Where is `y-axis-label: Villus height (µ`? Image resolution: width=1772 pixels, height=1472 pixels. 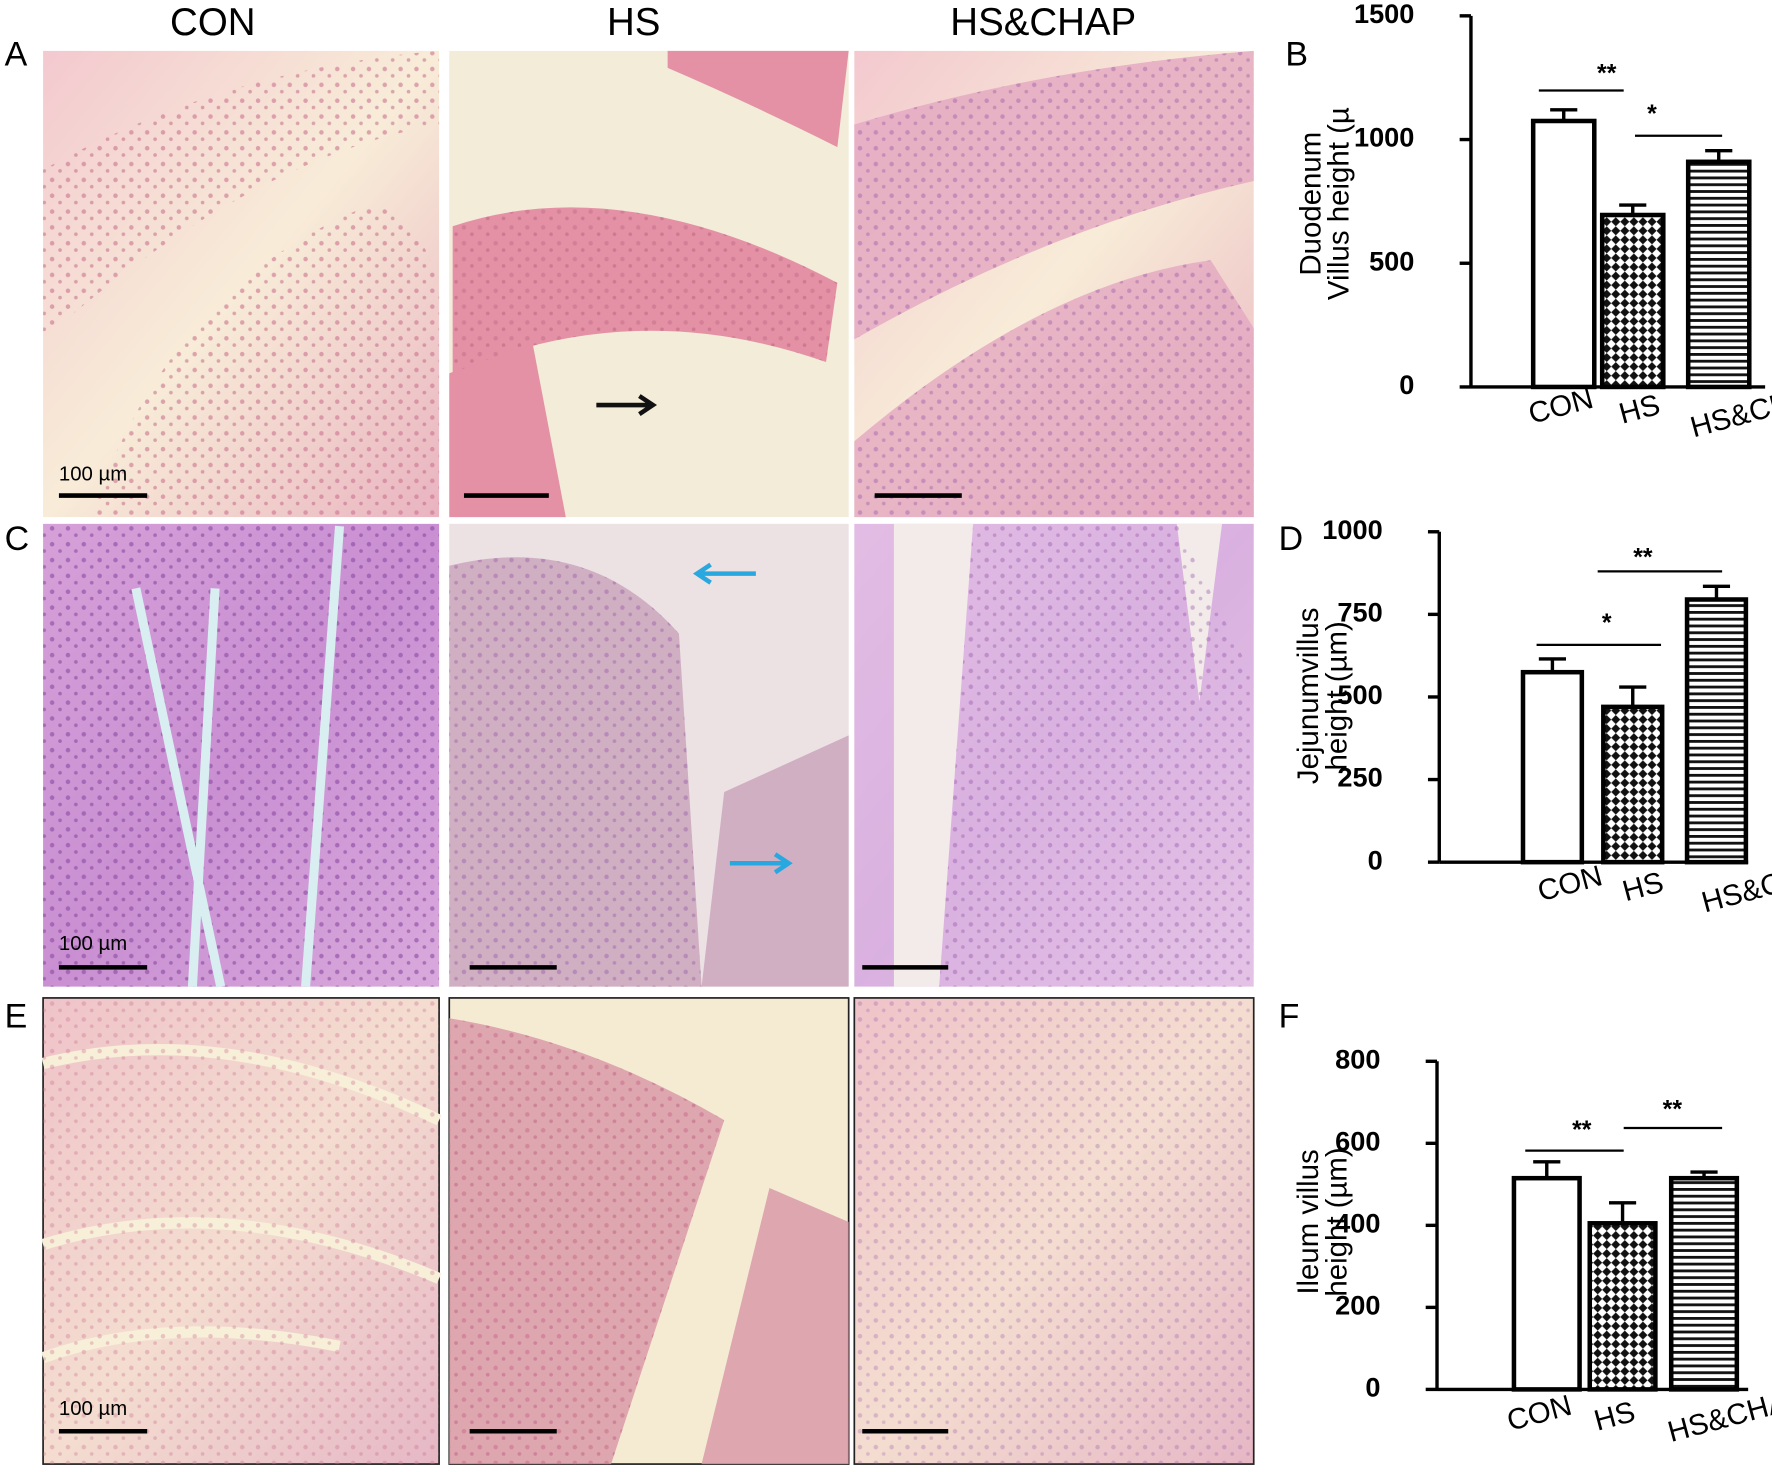 y-axis-label: Villus height (µ is located at coordinates (1339, 203).